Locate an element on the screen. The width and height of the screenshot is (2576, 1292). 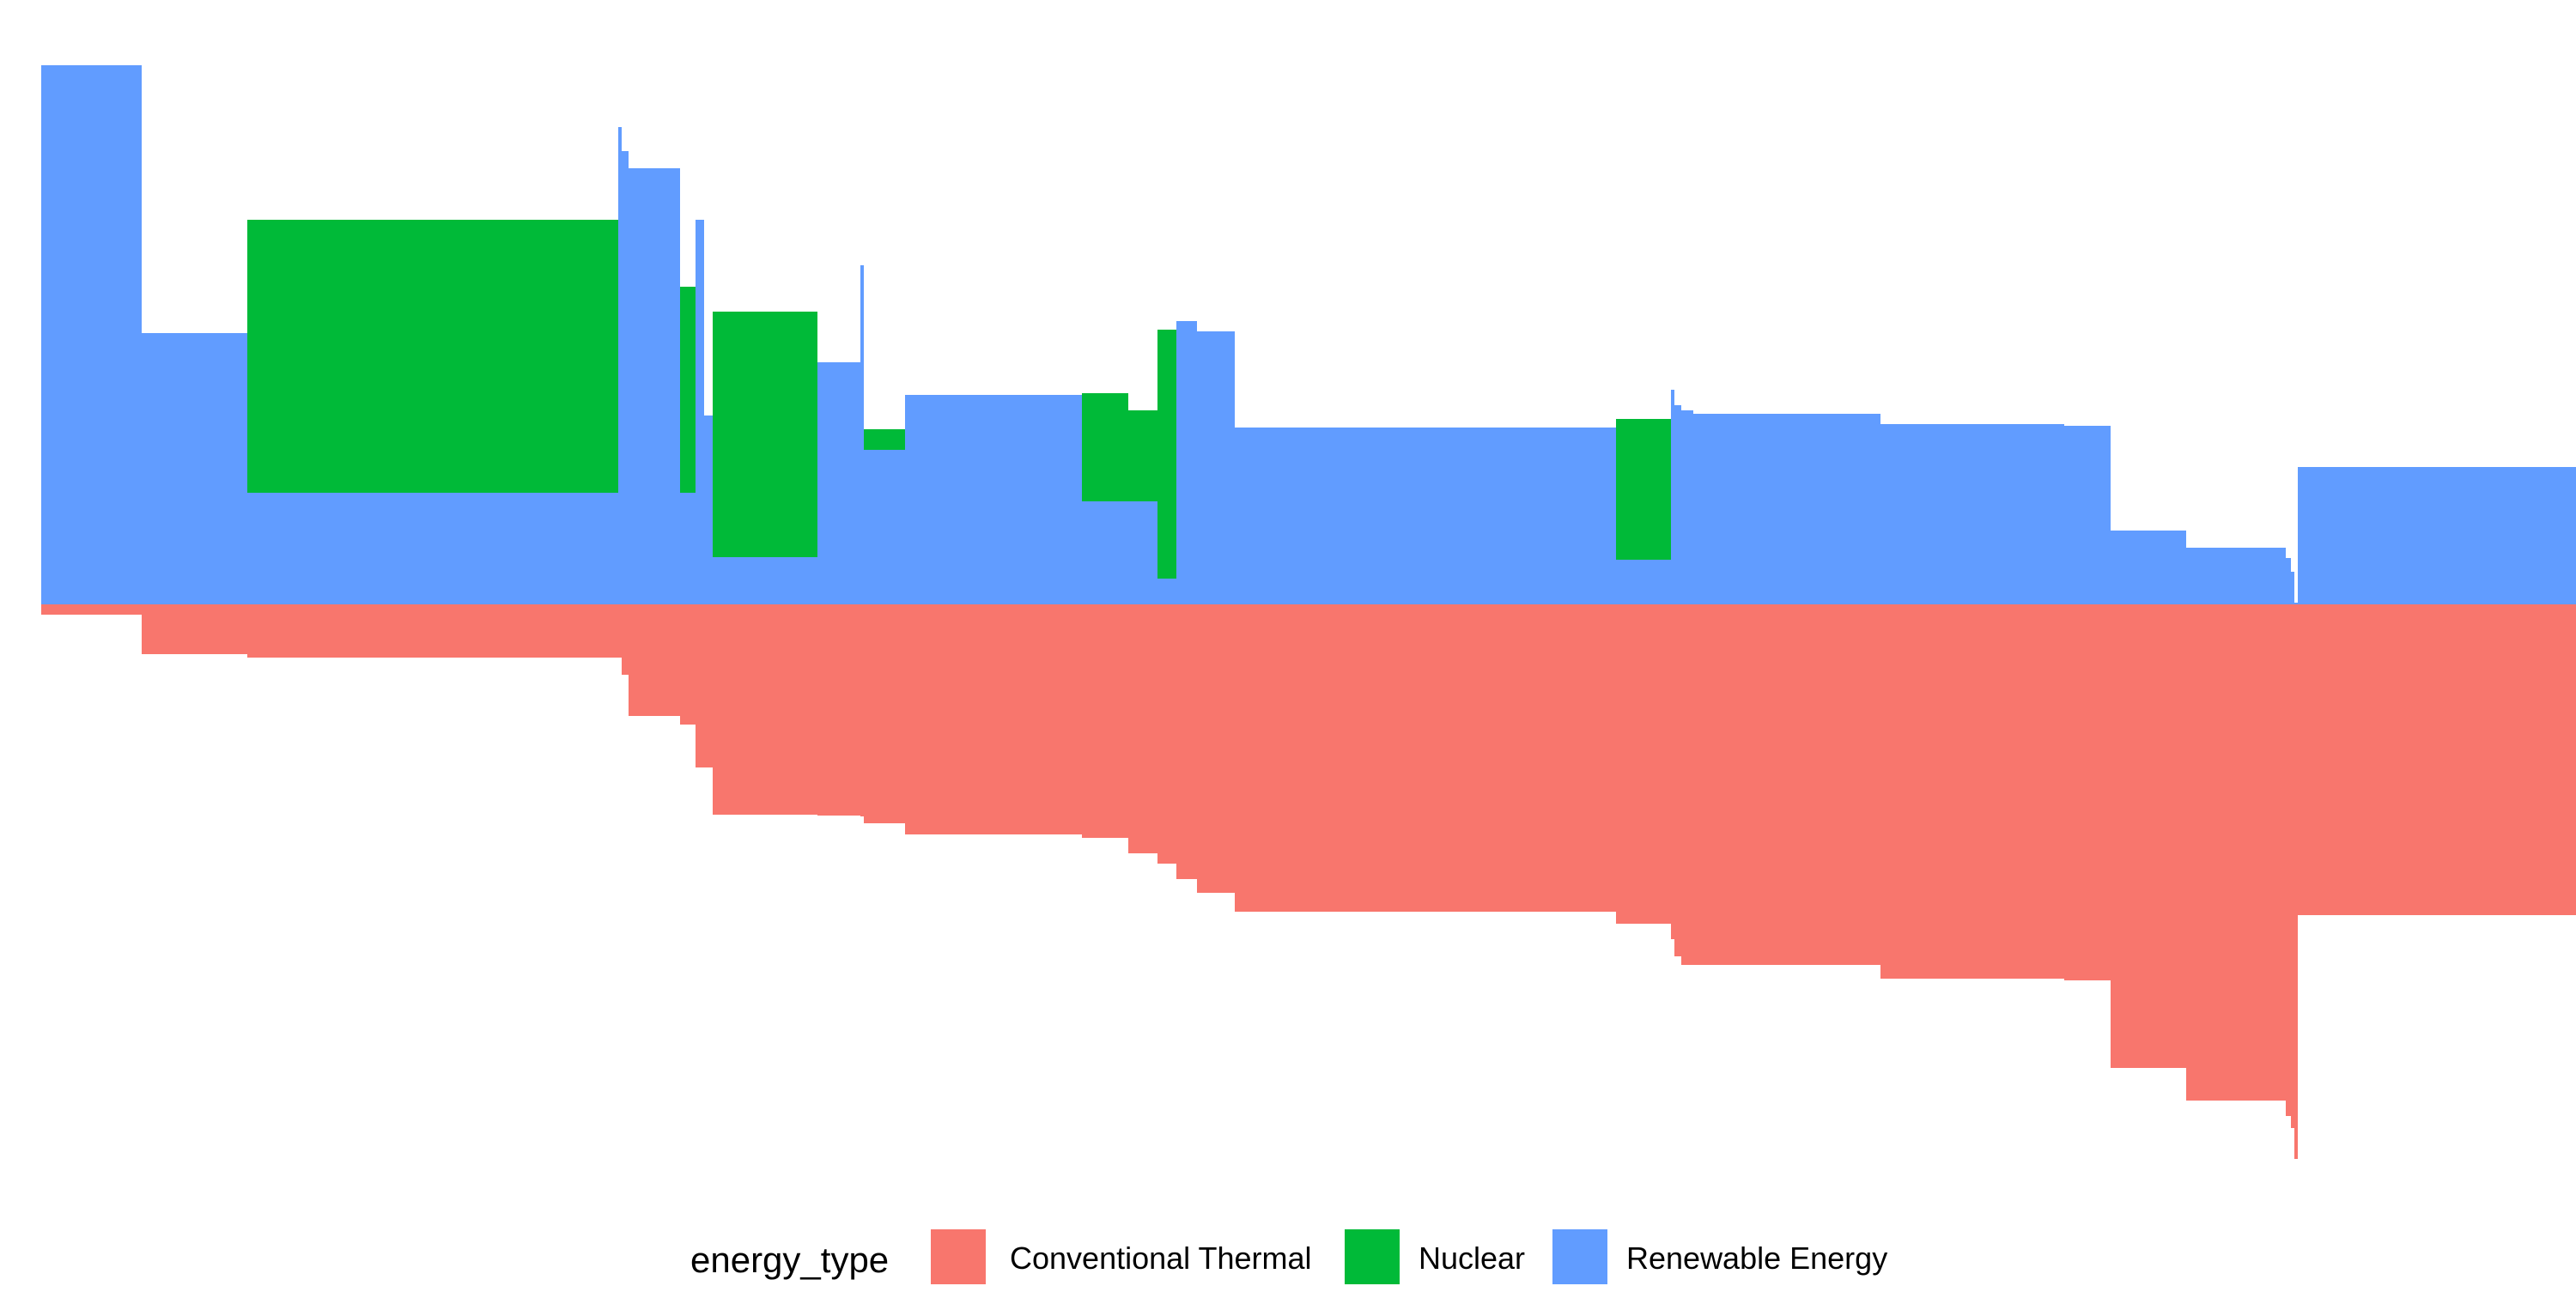
segment-27-renewable-energy-positive is located at coordinates (2148, 567).